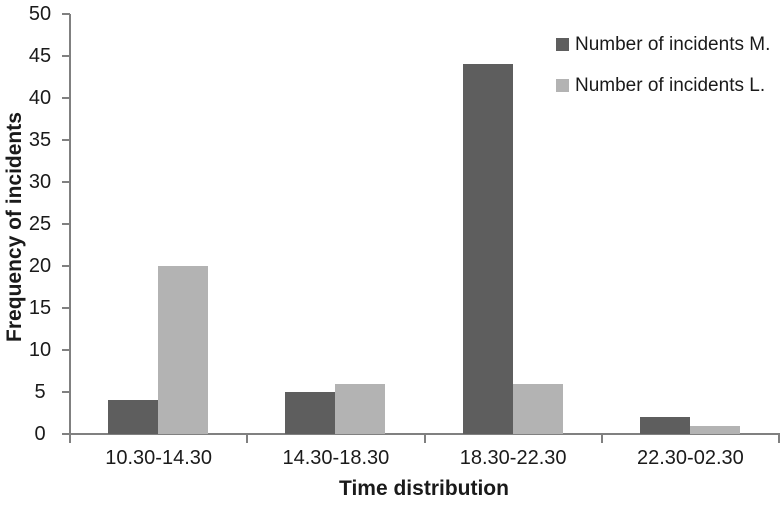 This screenshot has height=506, width=781. I want to click on x-axis-line, so click(420, 434).